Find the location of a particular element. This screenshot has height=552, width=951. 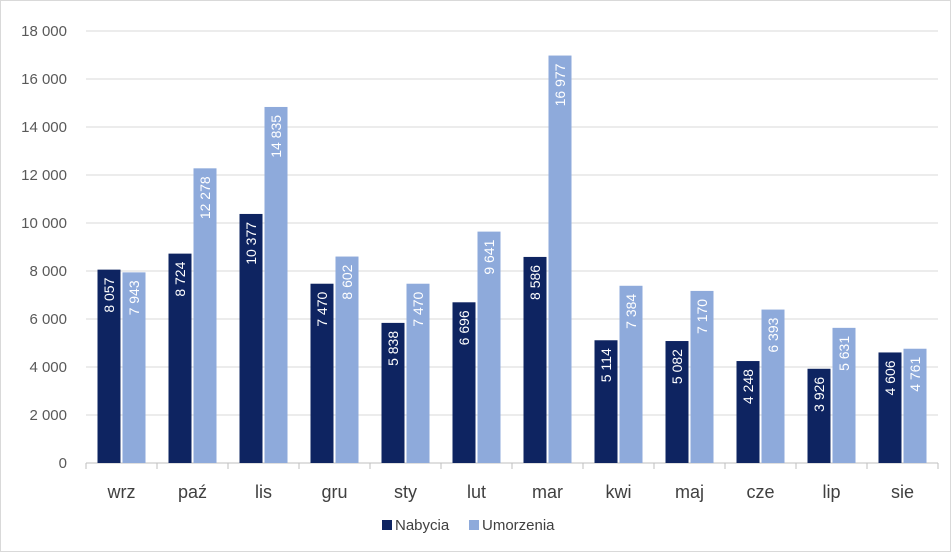

y-tick-label: 14 000 is located at coordinates (44, 127).